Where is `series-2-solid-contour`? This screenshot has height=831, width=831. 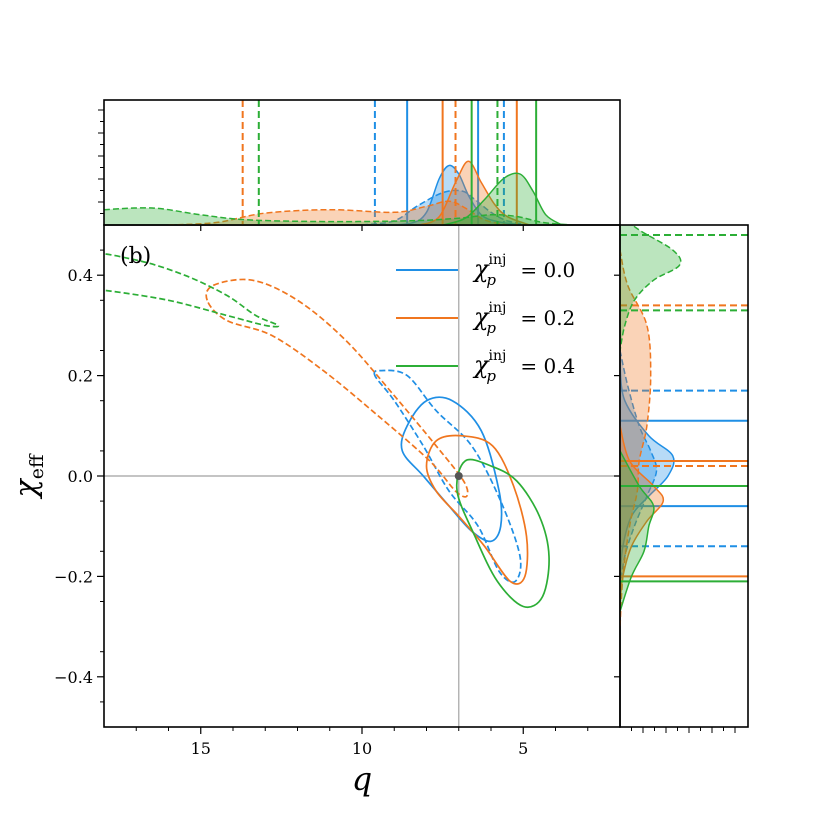
series-2-solid-contour is located at coordinates (502, 533).